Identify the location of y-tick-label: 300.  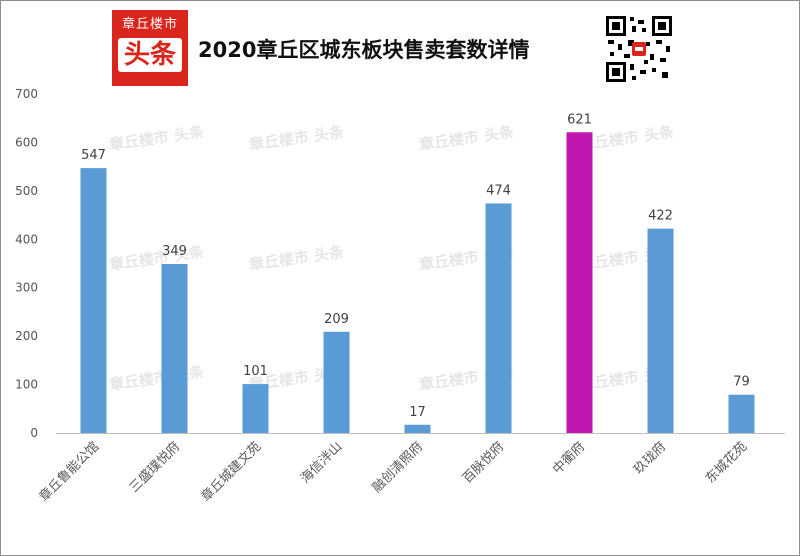
(26, 288).